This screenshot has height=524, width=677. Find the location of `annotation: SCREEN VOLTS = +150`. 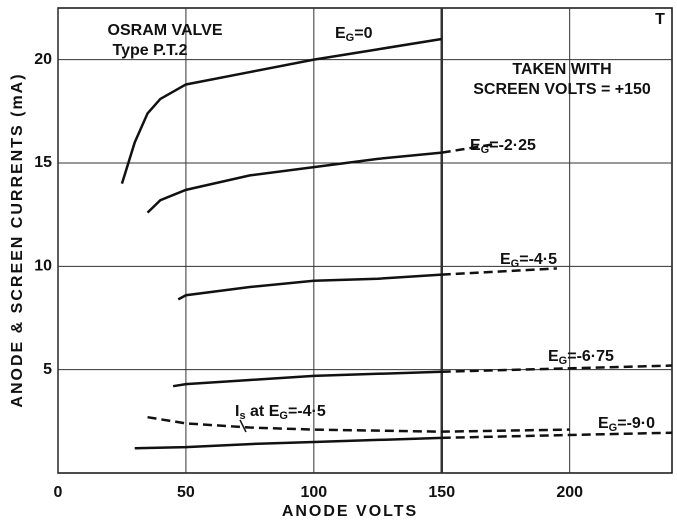

annotation: SCREEN VOLTS = +150 is located at coordinates (562, 89).